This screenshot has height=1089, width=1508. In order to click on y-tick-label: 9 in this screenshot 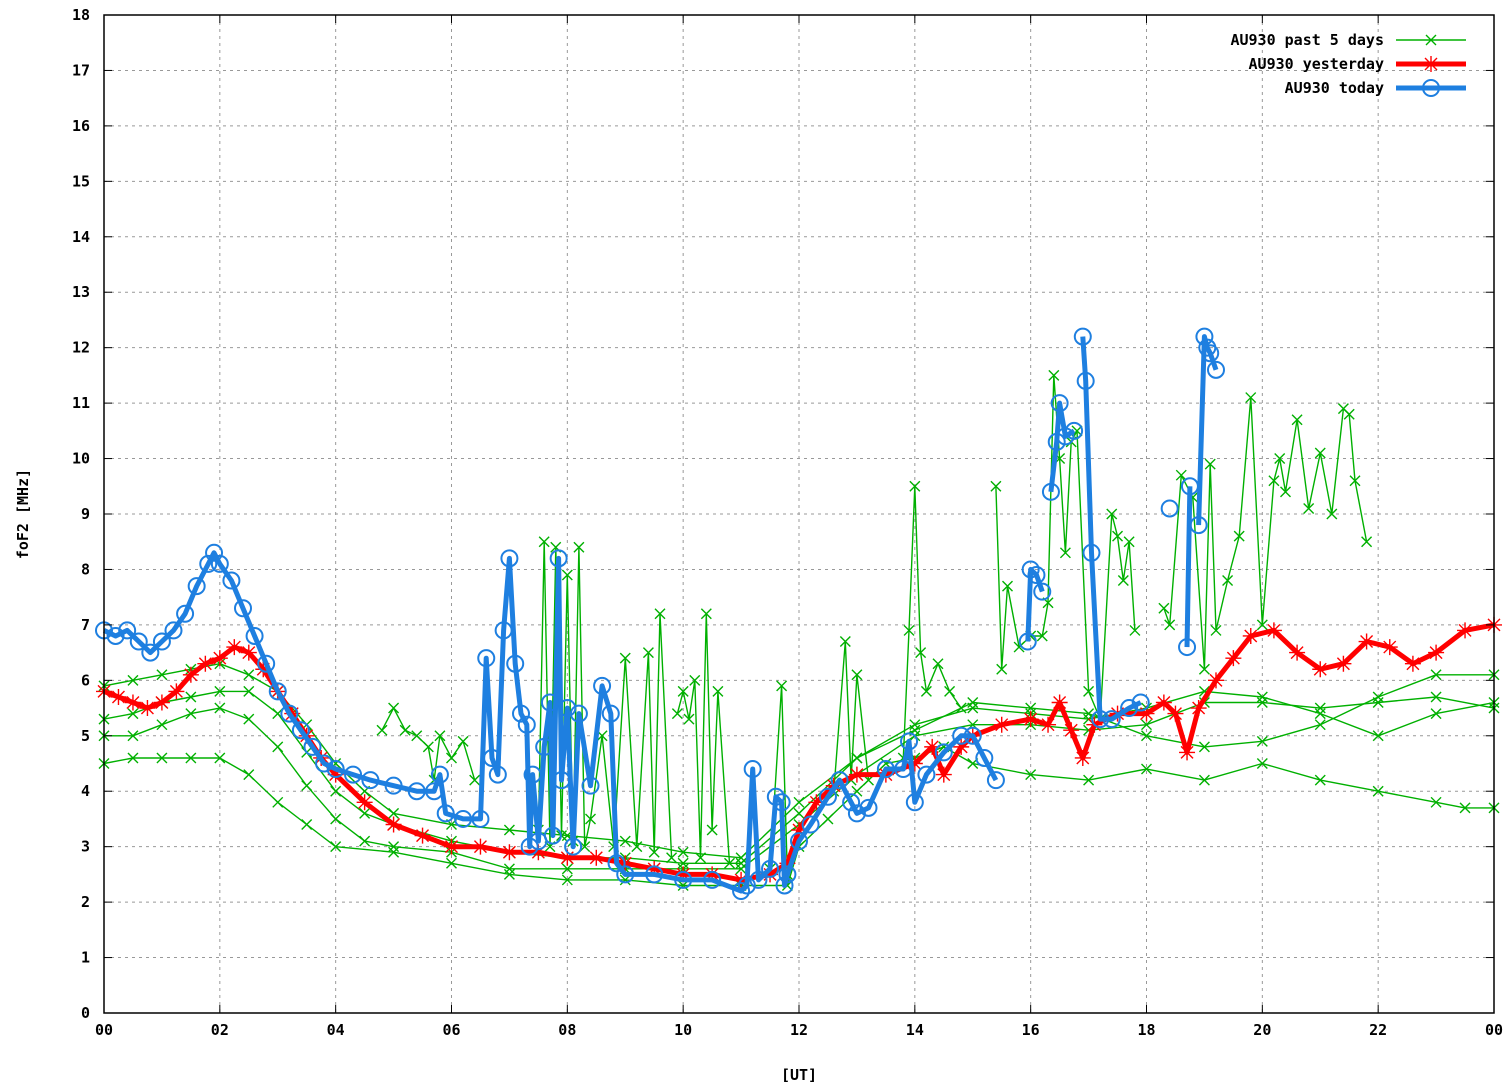, I will do `click(85, 514)`.